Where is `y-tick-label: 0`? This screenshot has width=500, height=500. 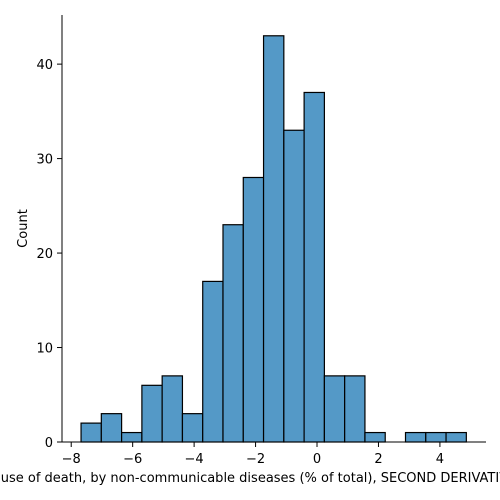 y-tick-label: 0 is located at coordinates (49, 443).